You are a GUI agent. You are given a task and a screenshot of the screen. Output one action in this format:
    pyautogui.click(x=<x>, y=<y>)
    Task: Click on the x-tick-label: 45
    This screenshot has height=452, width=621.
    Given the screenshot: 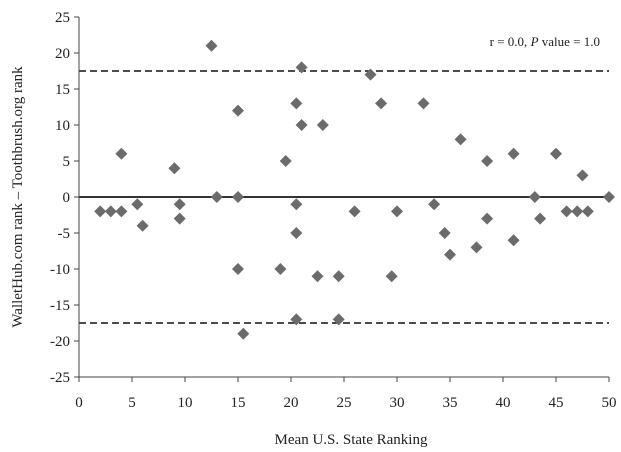 What is the action you would take?
    pyautogui.click(x=556, y=403)
    